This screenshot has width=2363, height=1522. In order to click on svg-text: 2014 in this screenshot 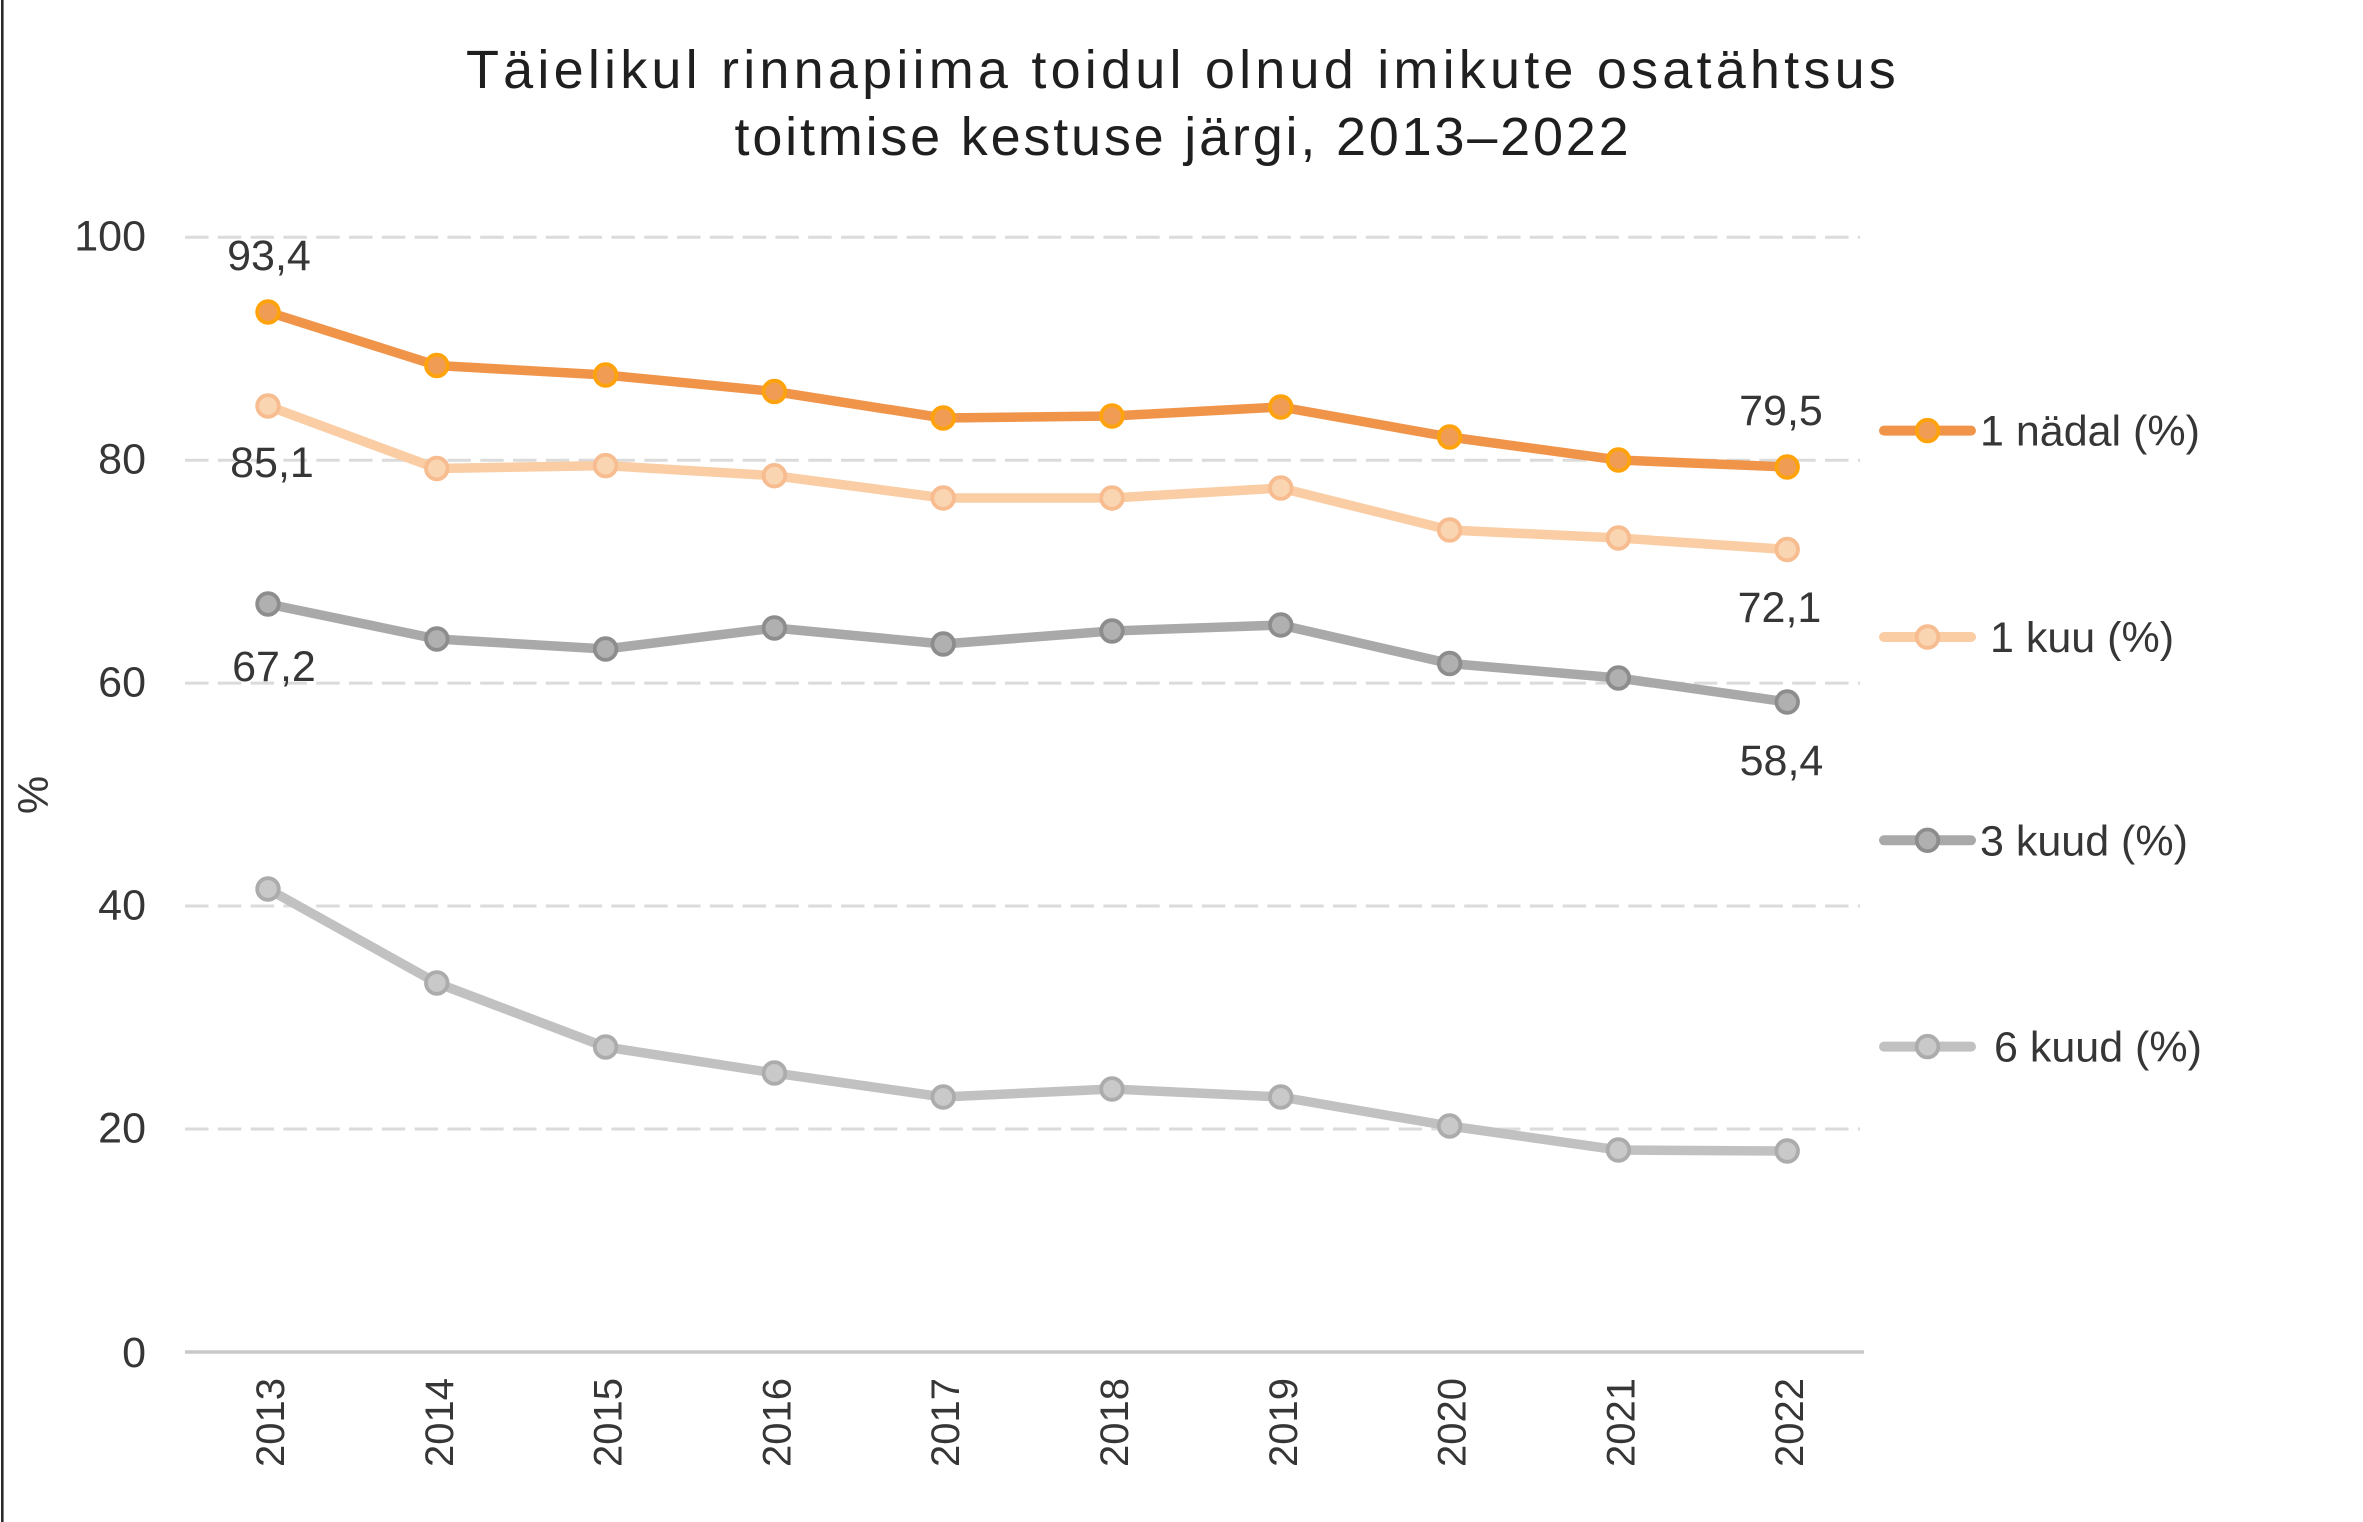, I will do `click(440, 1422)`.